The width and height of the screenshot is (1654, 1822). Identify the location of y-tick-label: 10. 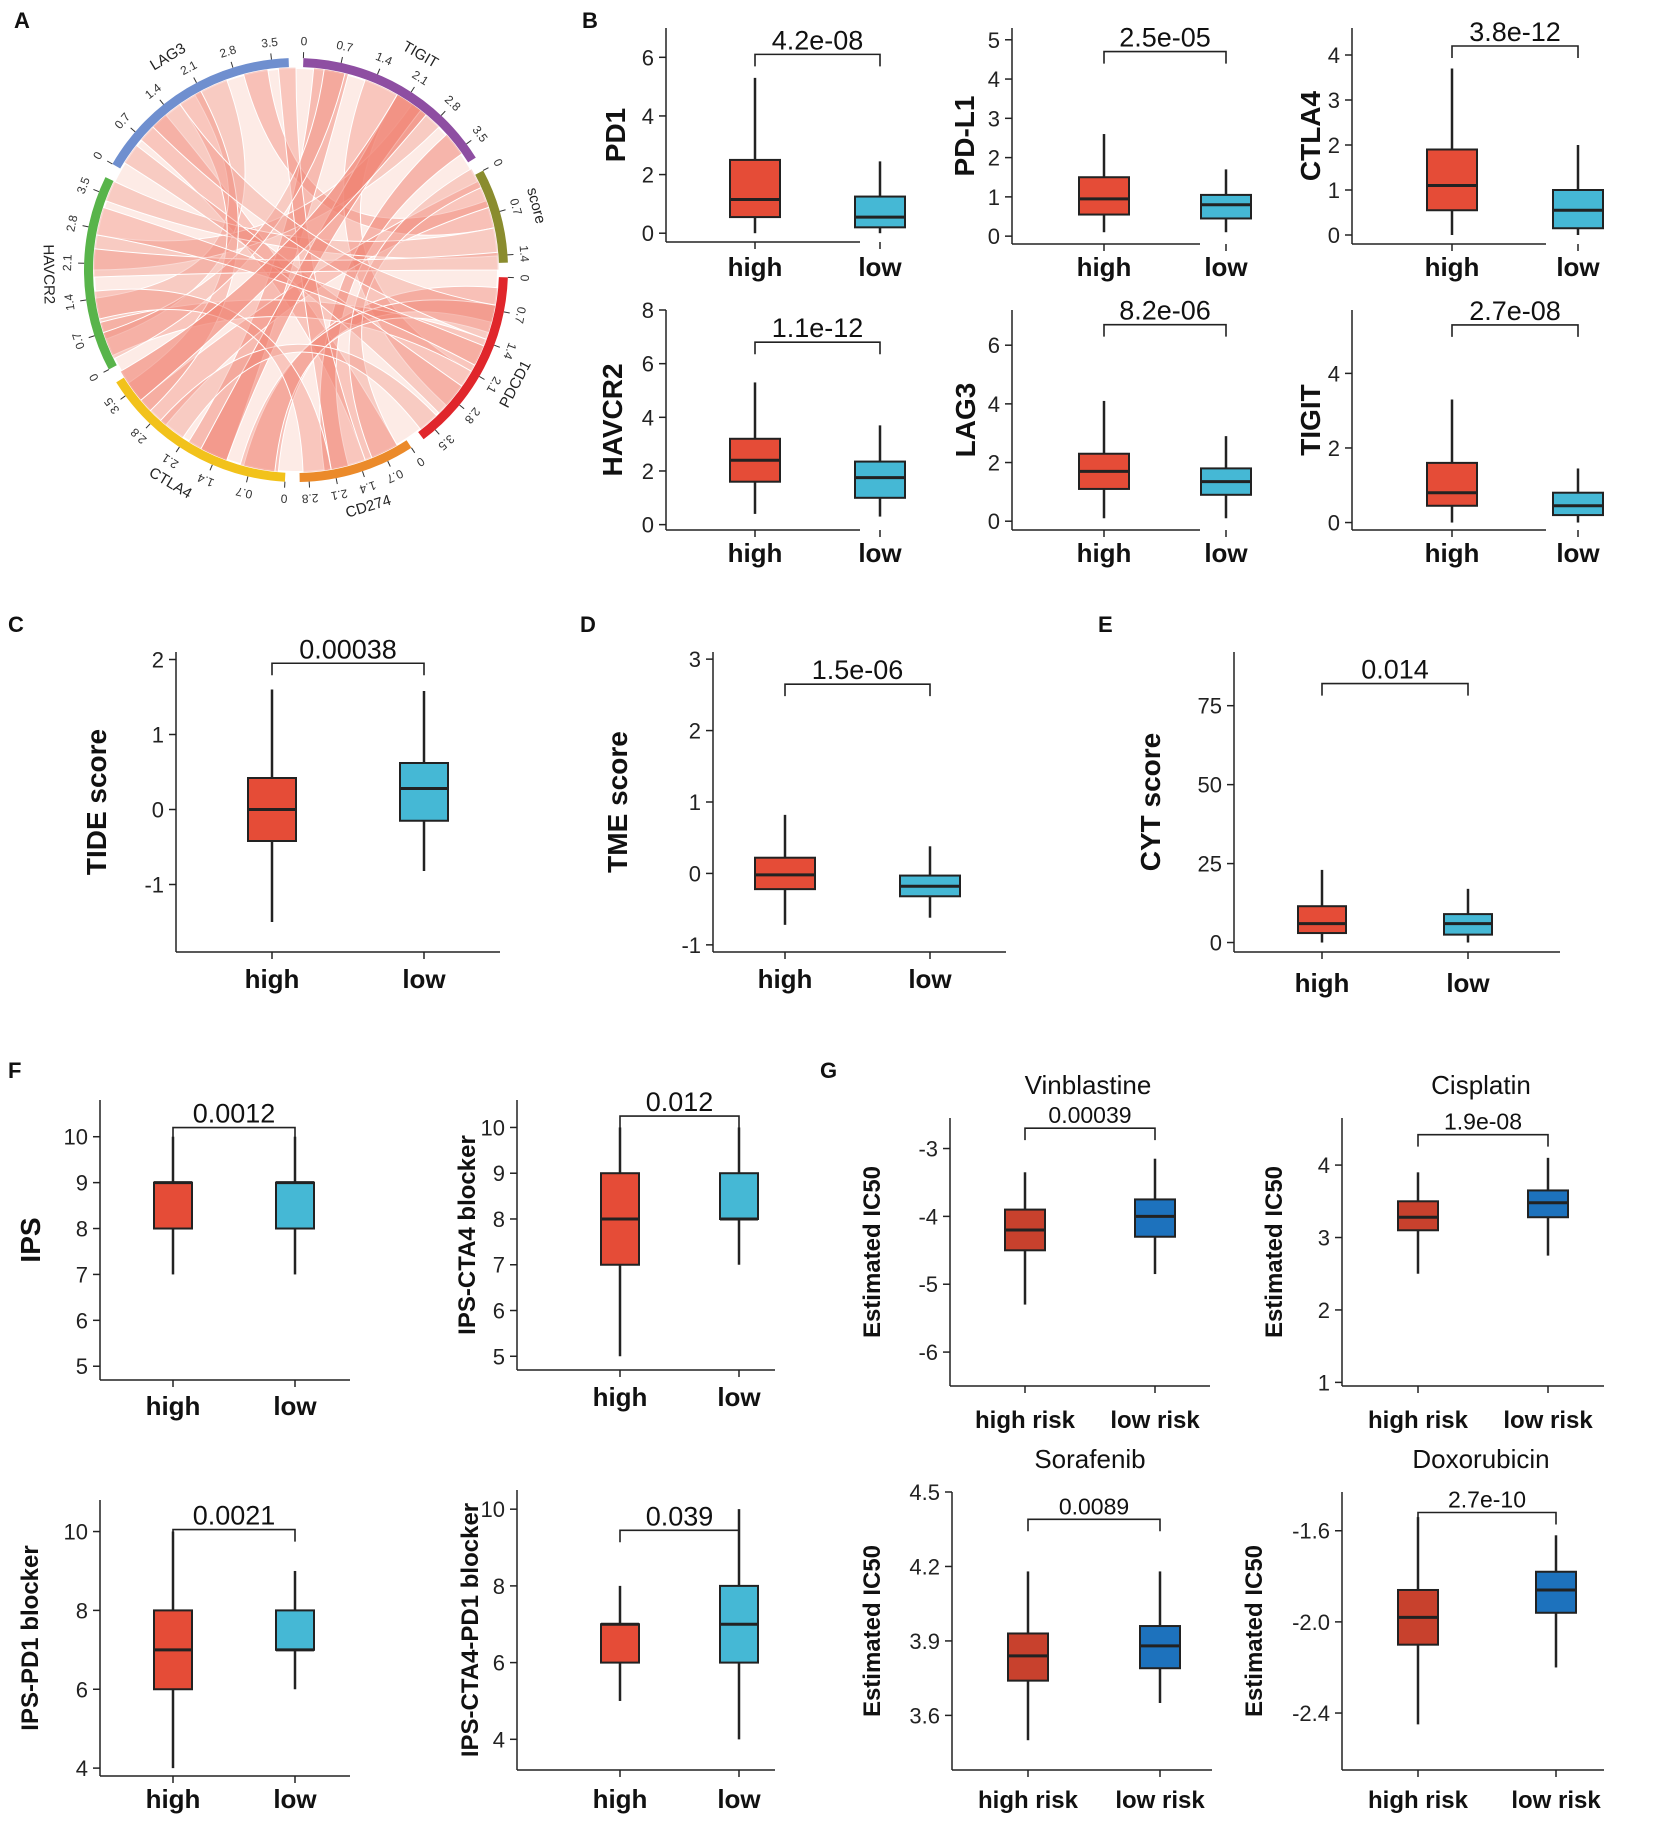
(76, 1532).